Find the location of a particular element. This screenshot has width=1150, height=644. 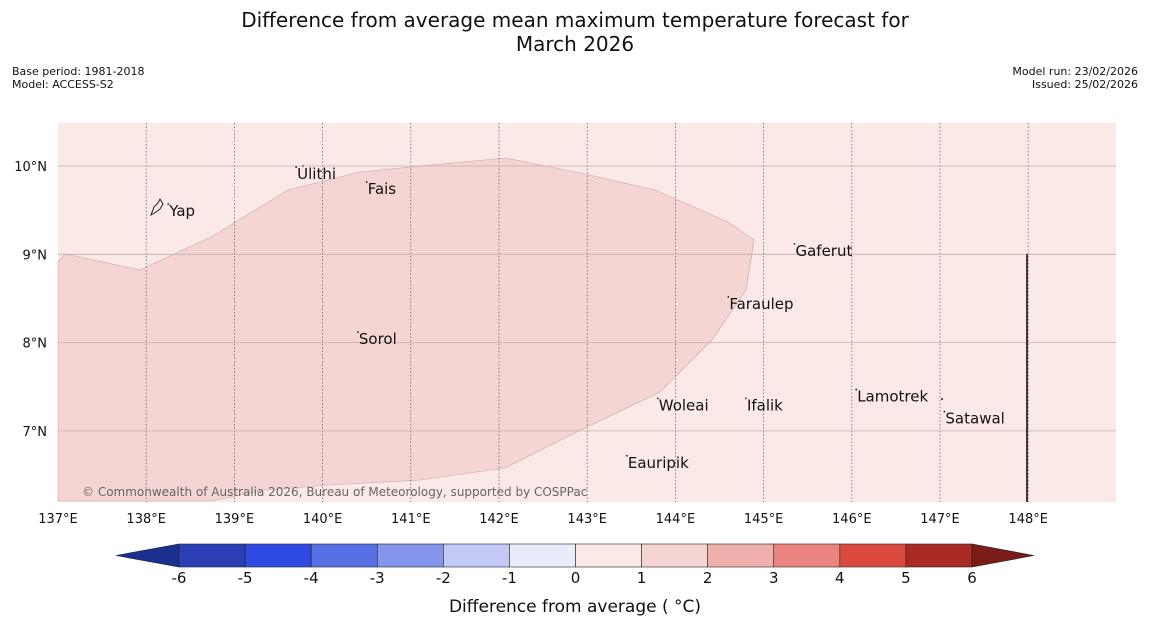

lon-label: 148°E is located at coordinates (1028, 519).